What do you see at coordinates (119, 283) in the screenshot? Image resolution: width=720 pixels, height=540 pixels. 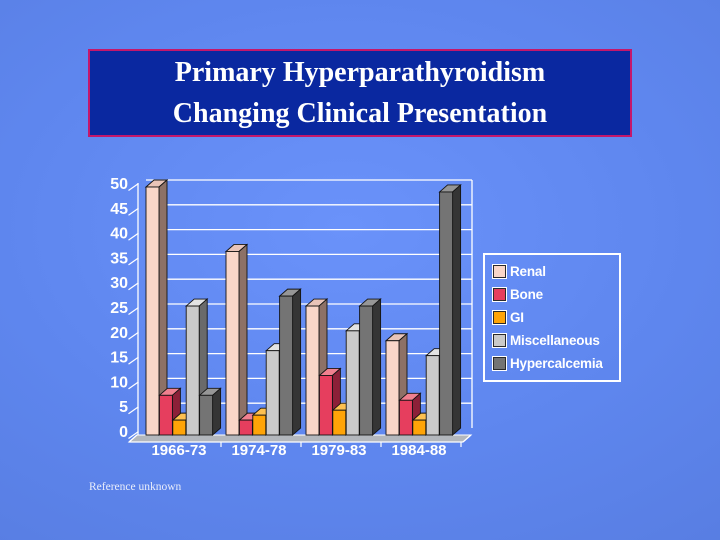 I see `y-axis-label-30: 30` at bounding box center [119, 283].